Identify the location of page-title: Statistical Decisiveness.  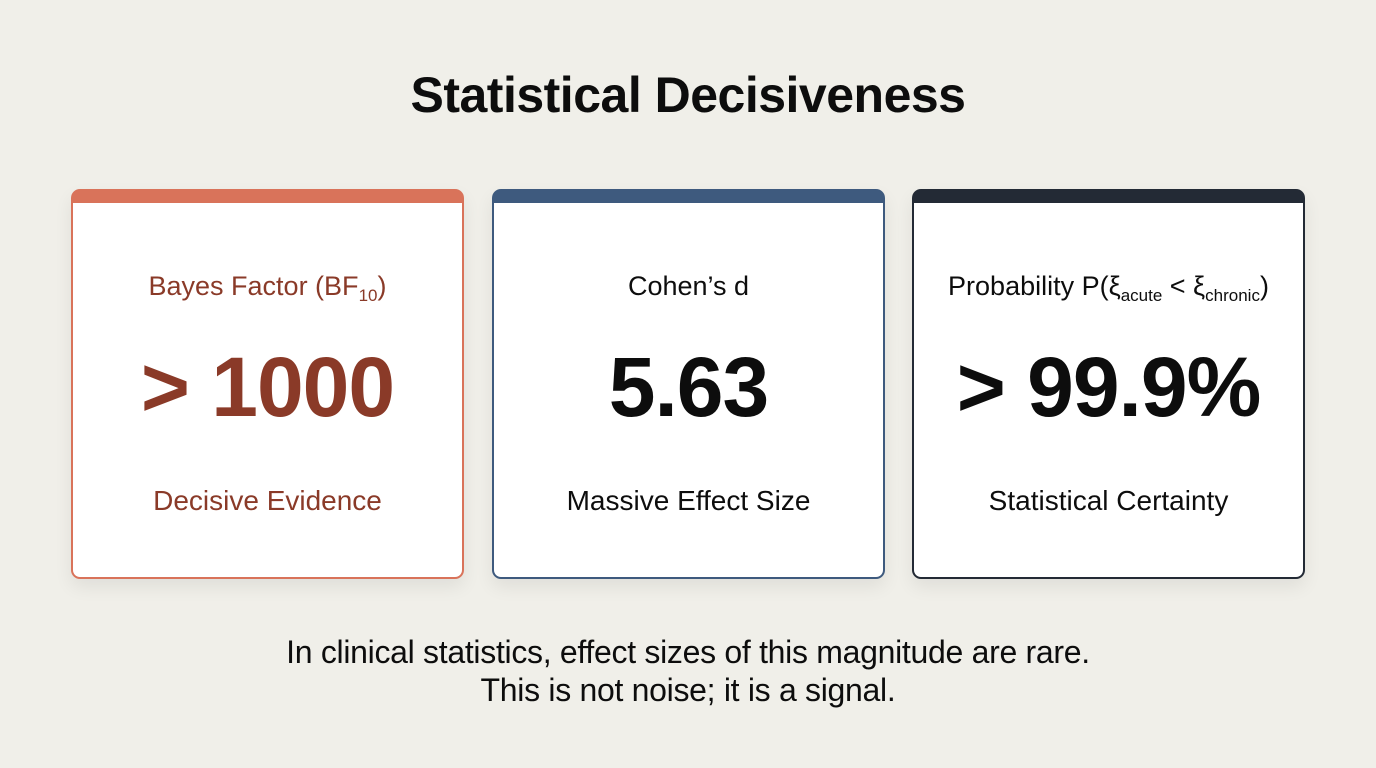
(688, 95).